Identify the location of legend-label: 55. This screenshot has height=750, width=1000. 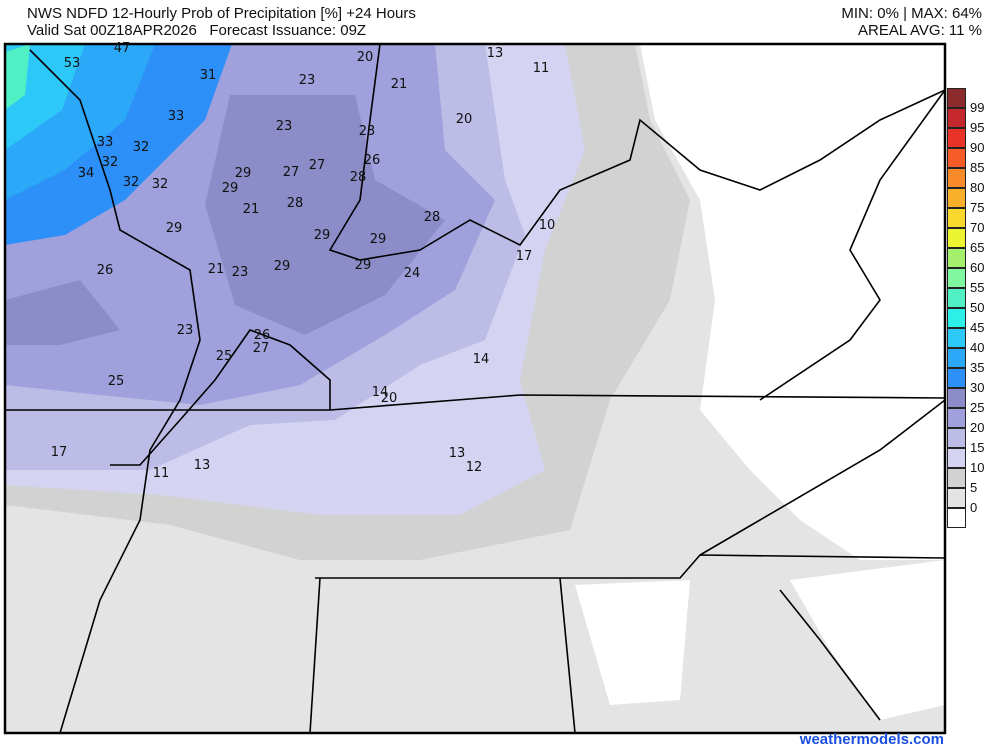
(977, 287).